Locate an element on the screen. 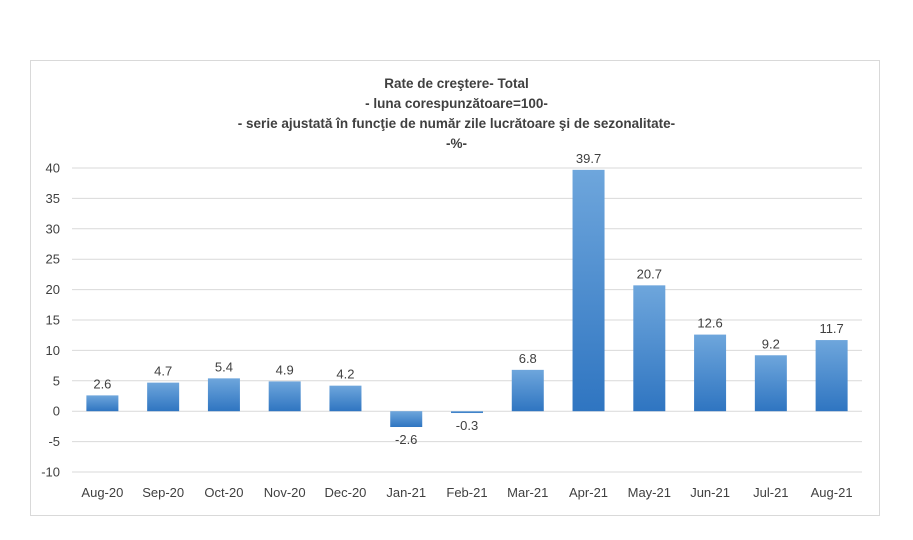 This screenshot has height=540, width=913. x-tick-label: Feb-21 is located at coordinates (466, 492).